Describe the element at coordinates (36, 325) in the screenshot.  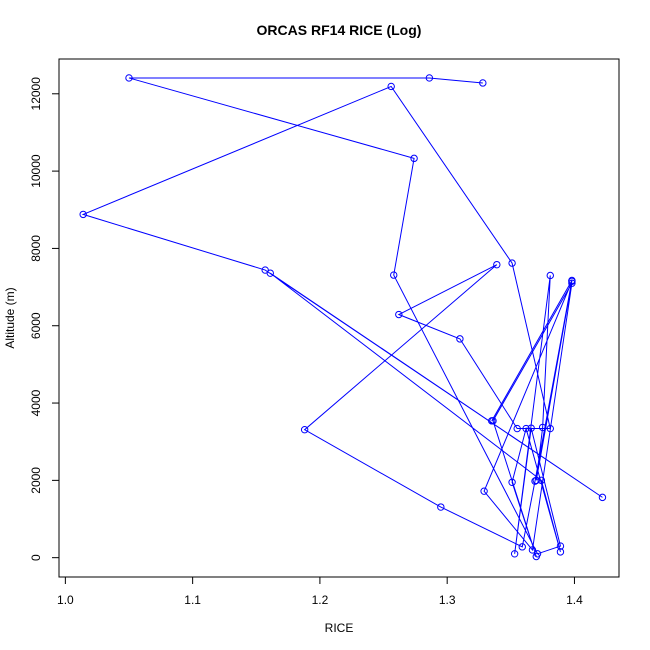
I see `y-tick-label: 6000` at that location.